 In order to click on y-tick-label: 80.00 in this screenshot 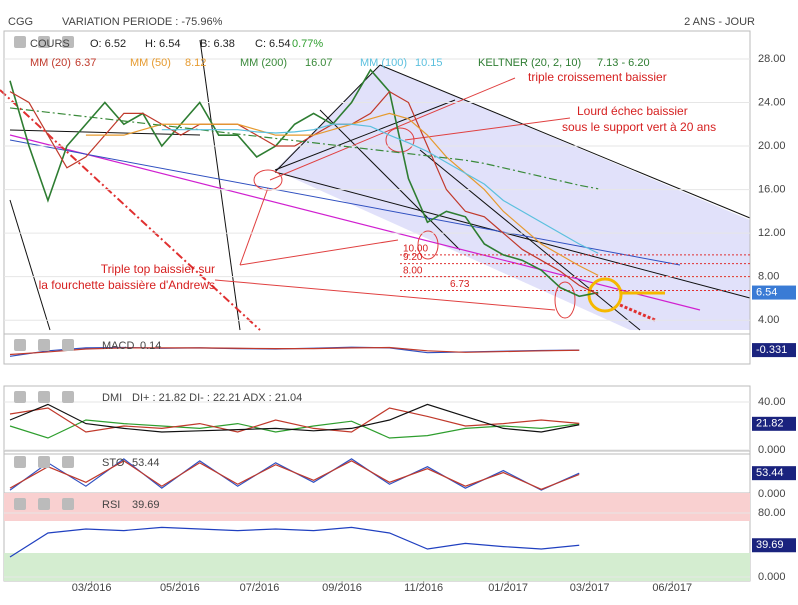, I will do `click(772, 513)`.